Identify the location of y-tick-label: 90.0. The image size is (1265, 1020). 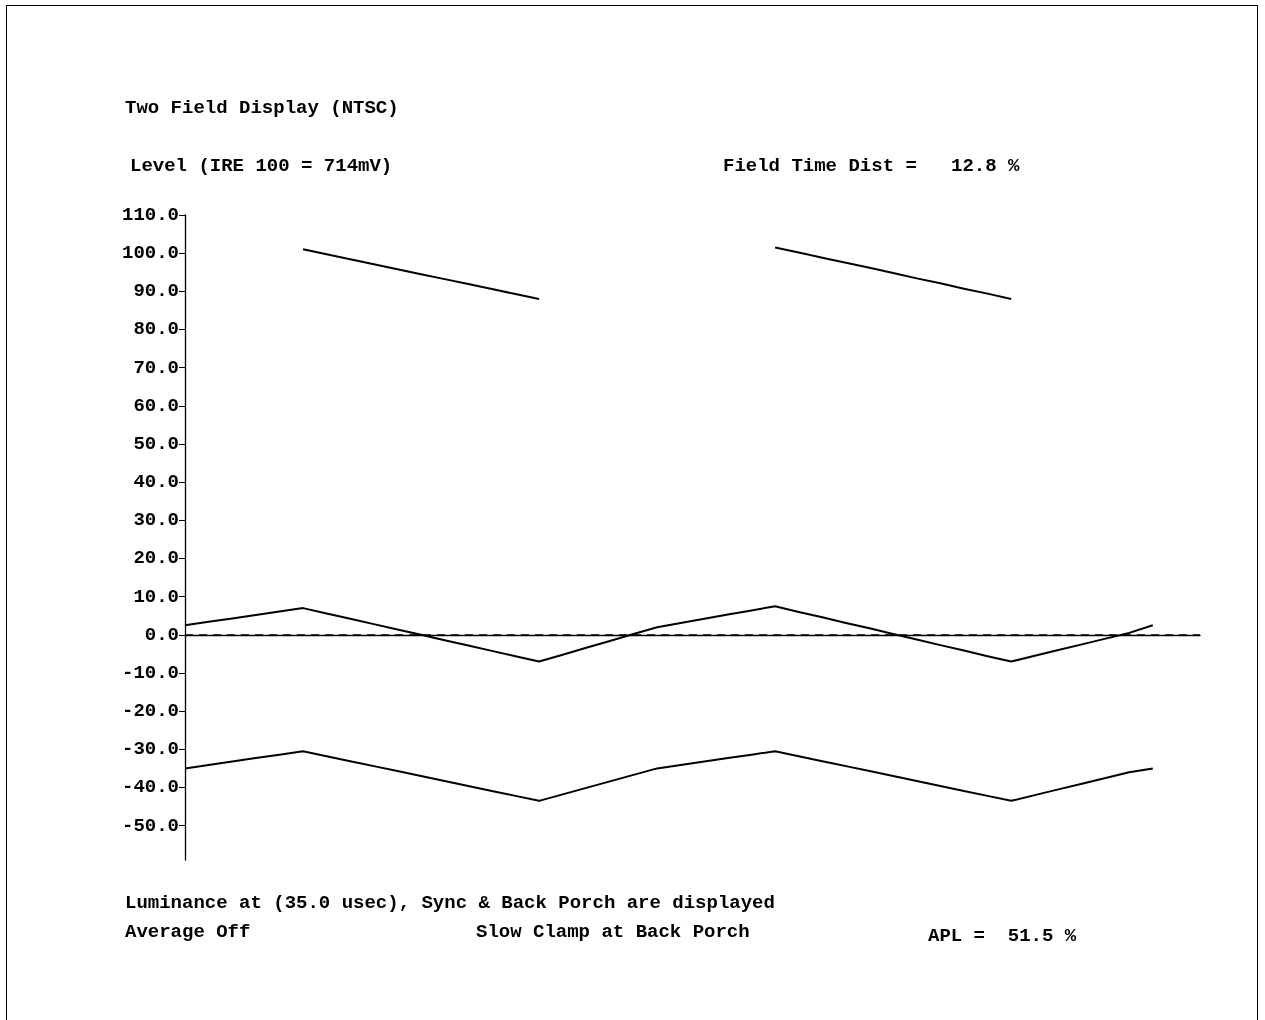
(156, 291).